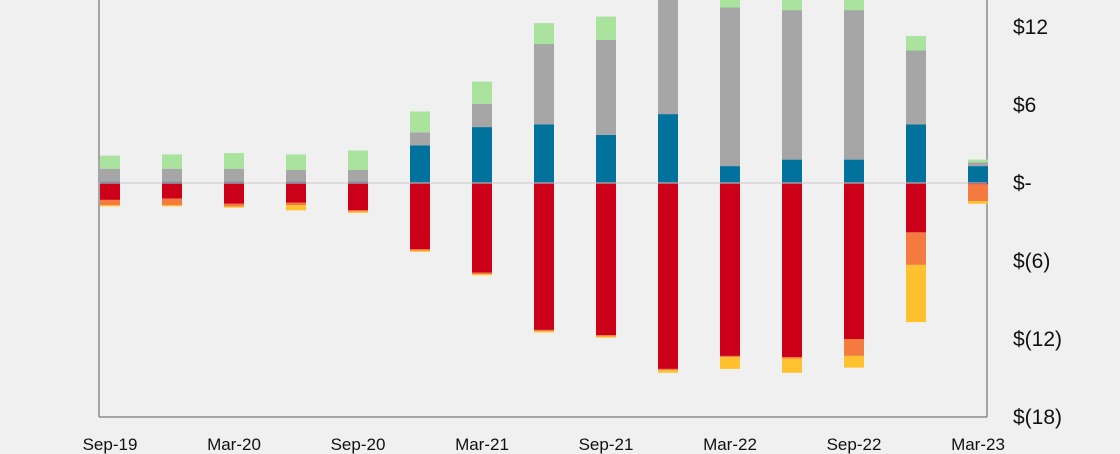 This screenshot has width=1120, height=454. Describe the element at coordinates (234, 444) in the screenshot. I see `x-tick-label: Mar-20` at that location.